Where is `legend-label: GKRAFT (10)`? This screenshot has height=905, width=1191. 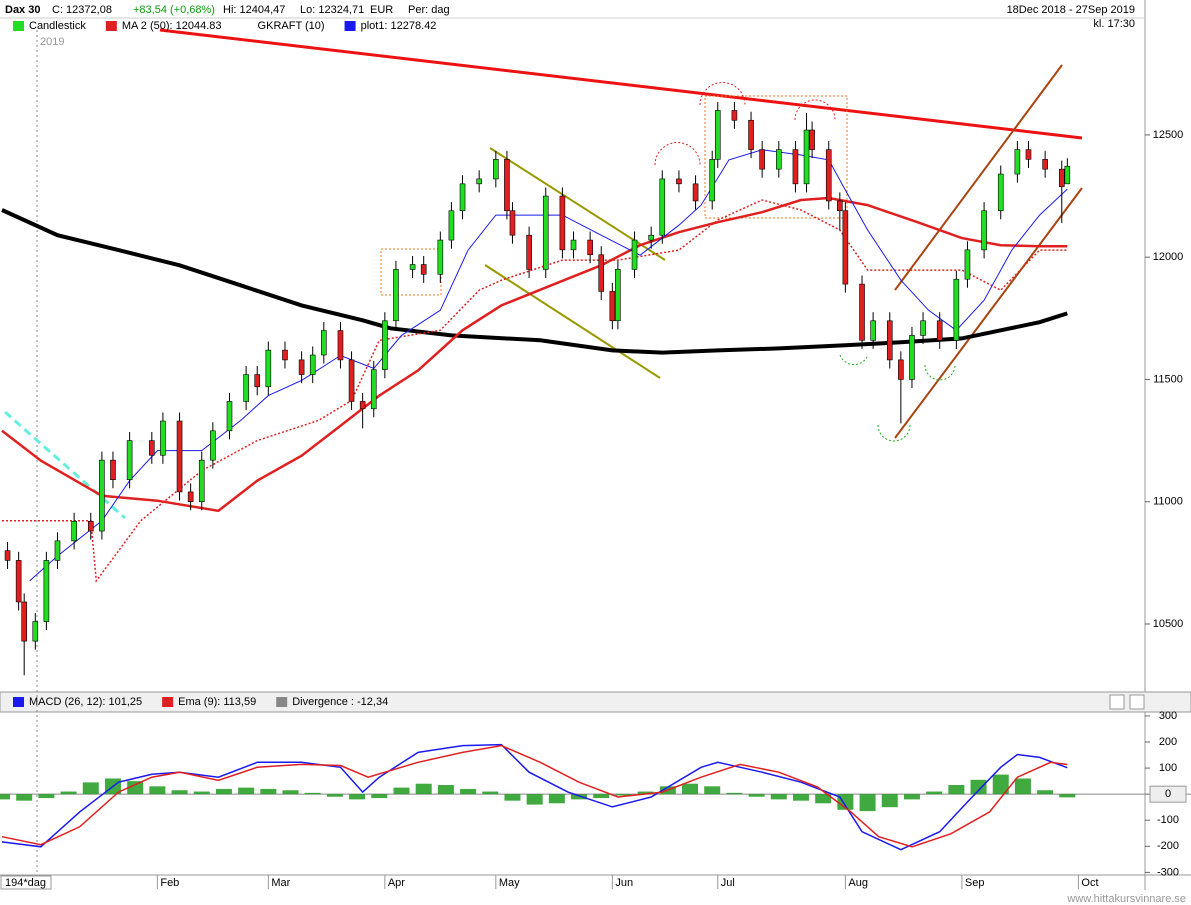
legend-label: GKRAFT (10) is located at coordinates (291, 26).